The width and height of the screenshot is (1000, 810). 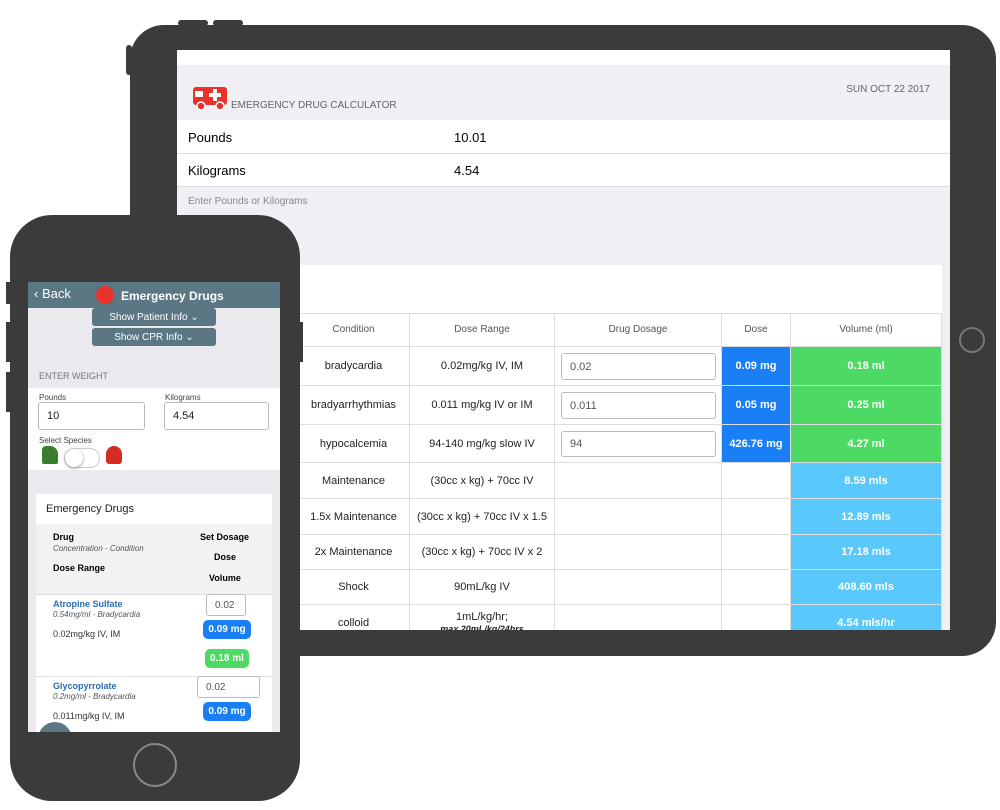 I want to click on field-value: 10.01, so click(x=470, y=137).